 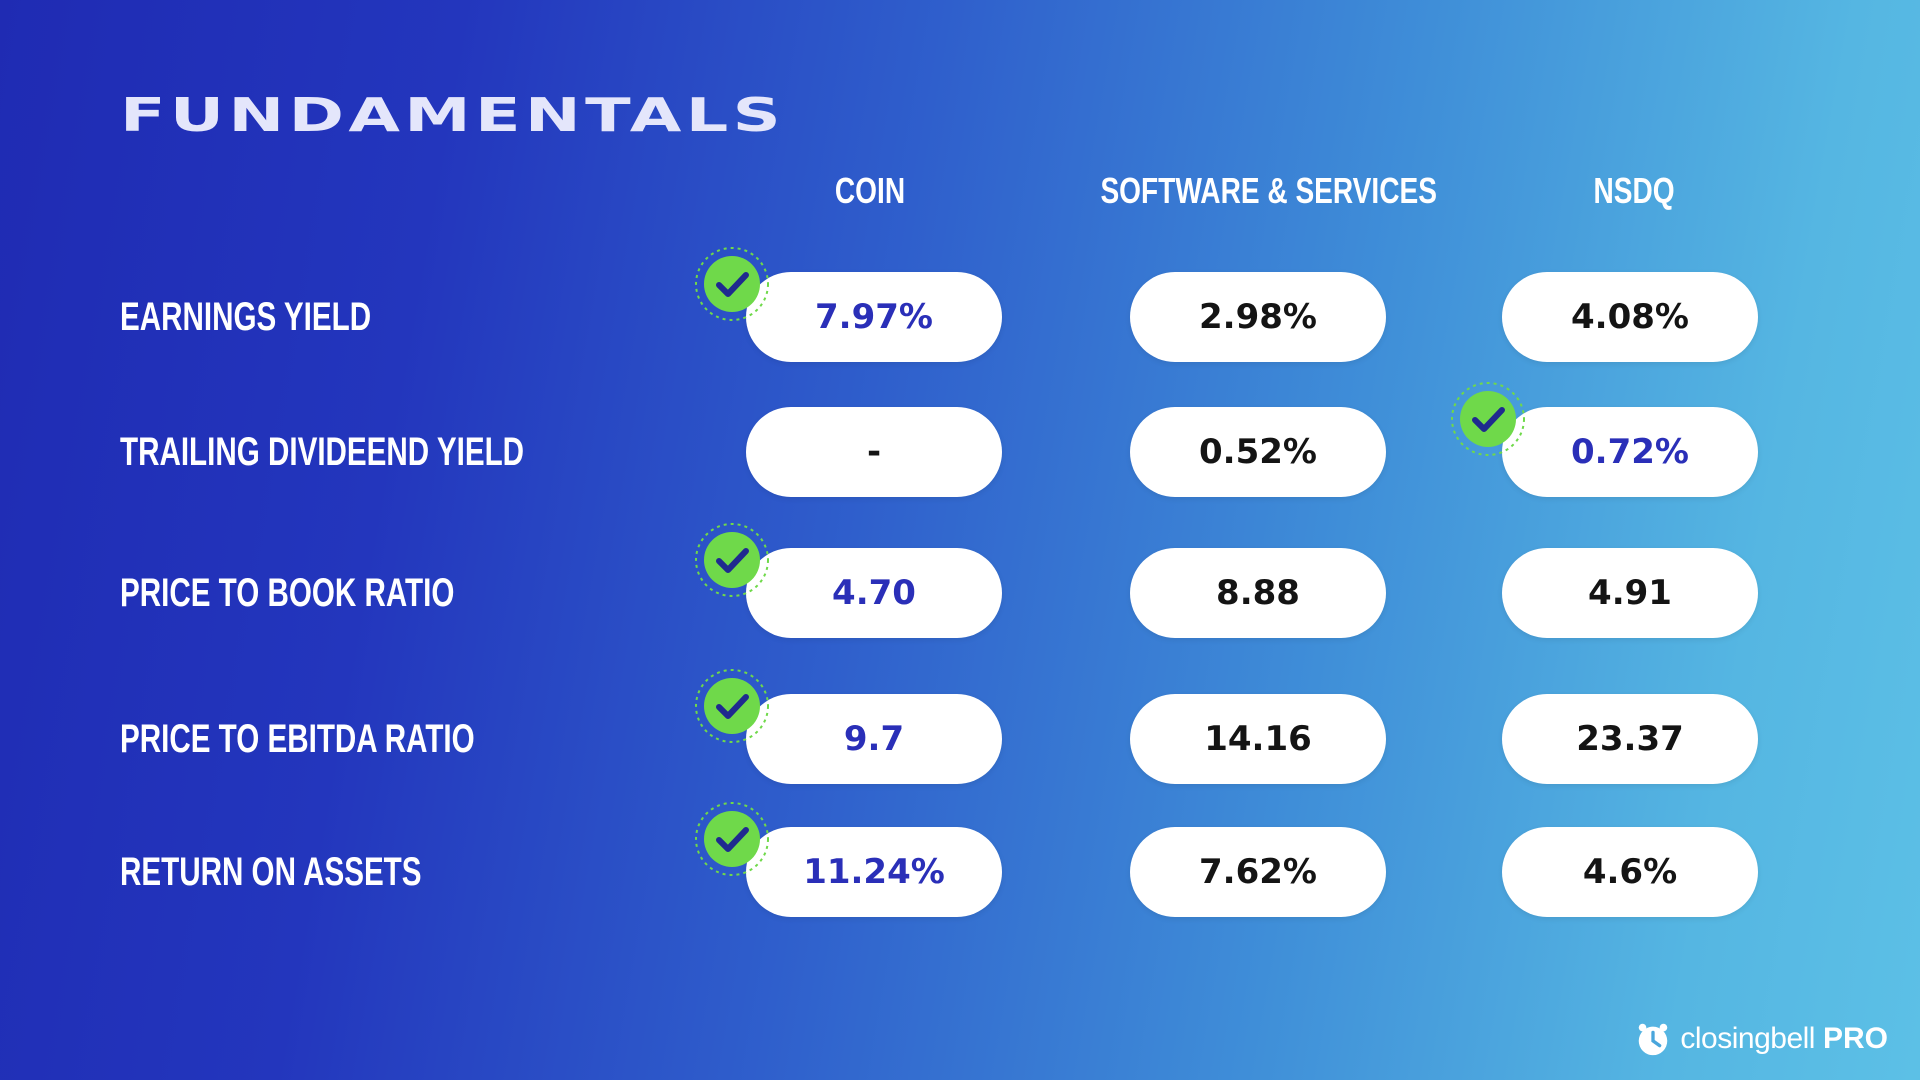 I want to click on brand-name: closingbell, so click(x=1747, y=1038).